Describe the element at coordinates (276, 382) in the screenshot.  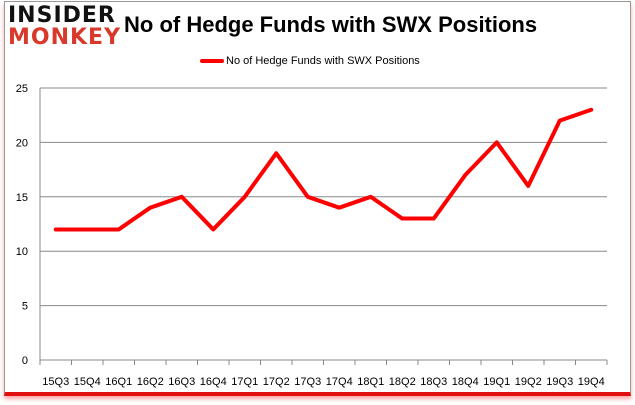
I see `x-tick-label: 17Q2` at that location.